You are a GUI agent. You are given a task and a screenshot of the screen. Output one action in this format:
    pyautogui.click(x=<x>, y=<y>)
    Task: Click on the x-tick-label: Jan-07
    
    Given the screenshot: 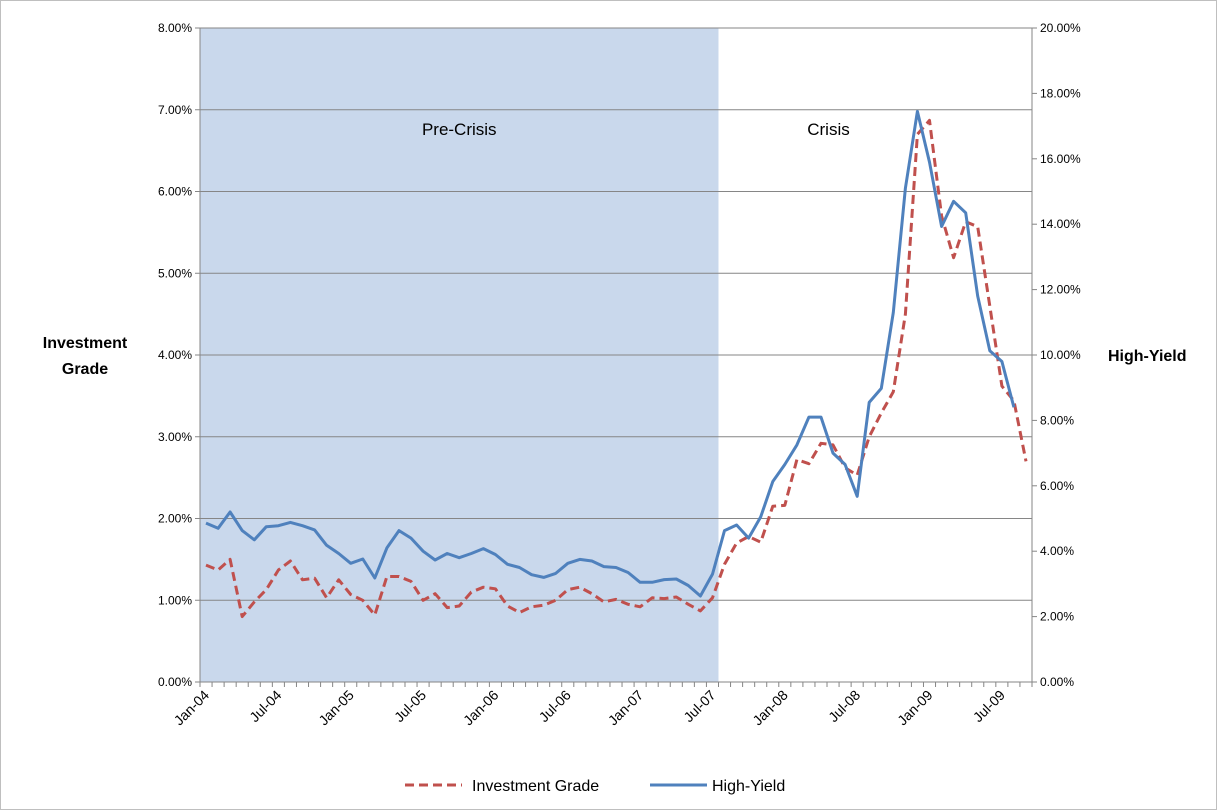 What is the action you would take?
    pyautogui.click(x=626, y=708)
    